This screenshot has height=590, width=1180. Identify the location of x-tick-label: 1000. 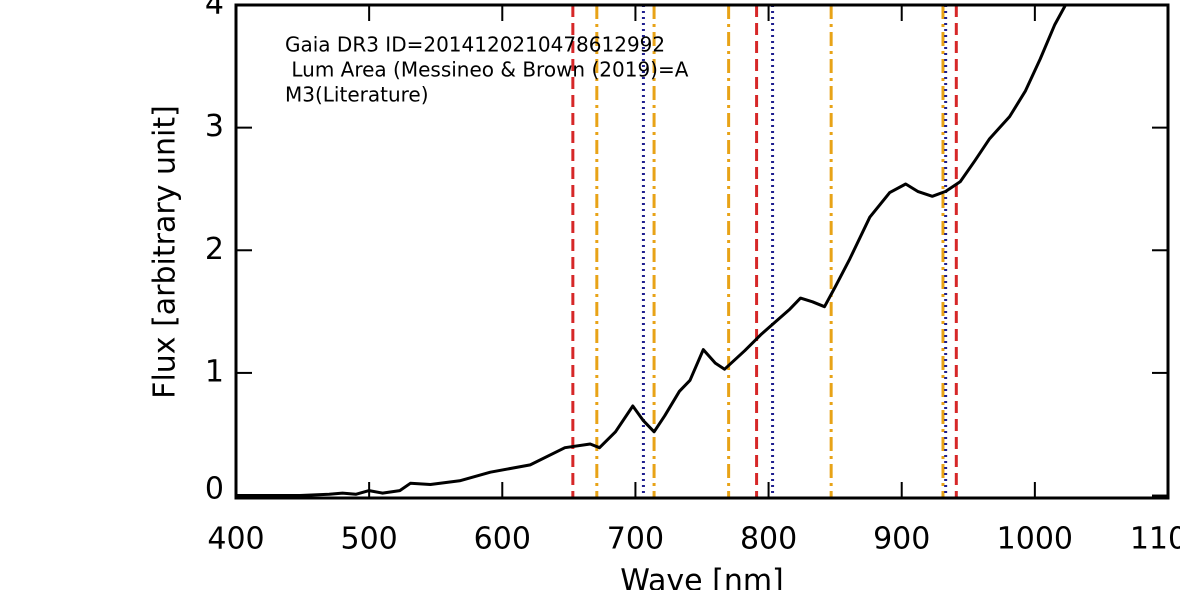
(1035, 539).